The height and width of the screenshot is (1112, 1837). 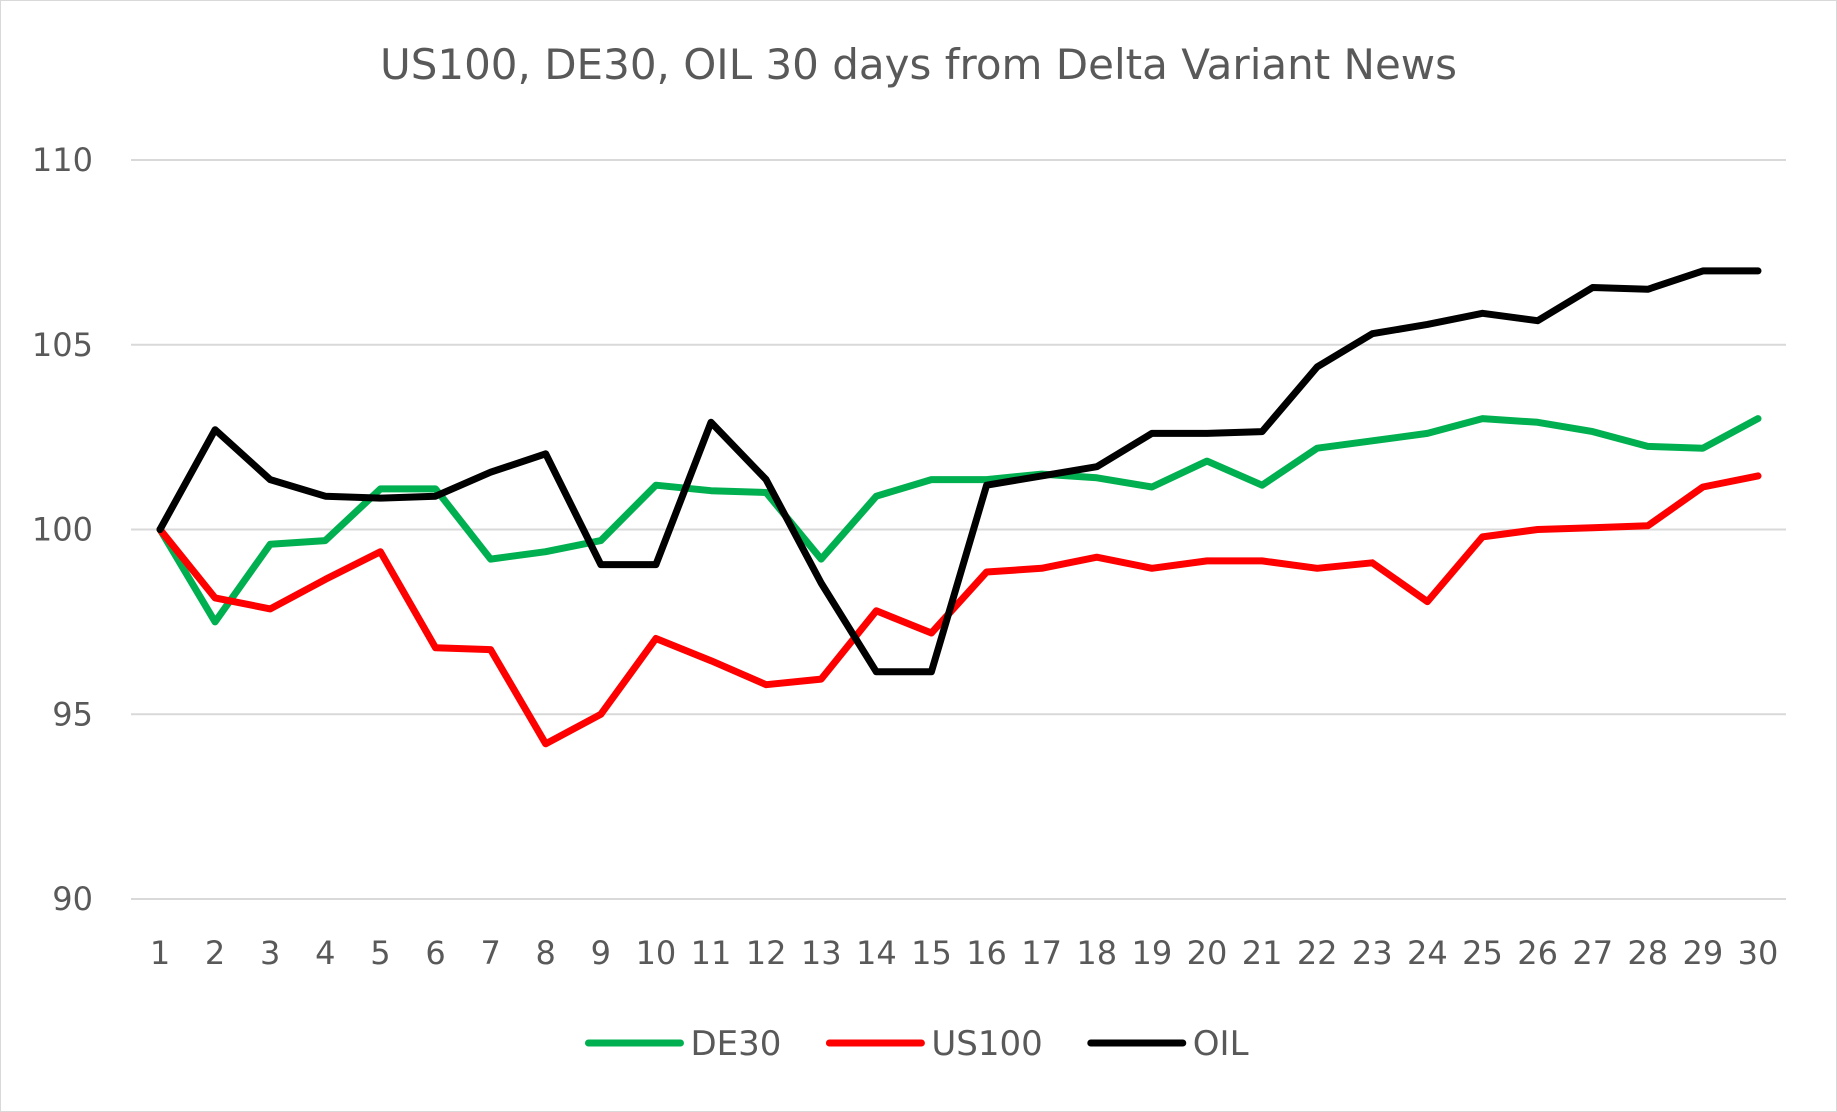 What do you see at coordinates (735, 1044) in the screenshot?
I see `legend-label-de30: DE30` at bounding box center [735, 1044].